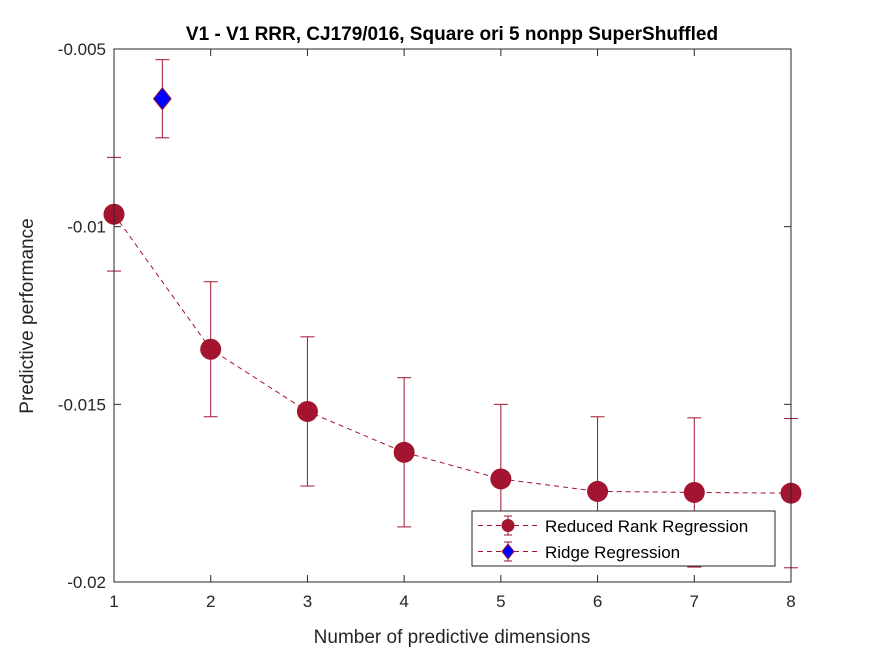 This screenshot has width=875, height=661. What do you see at coordinates (612, 552) in the screenshot?
I see `legend-label-ridge: Ridge Regression` at bounding box center [612, 552].